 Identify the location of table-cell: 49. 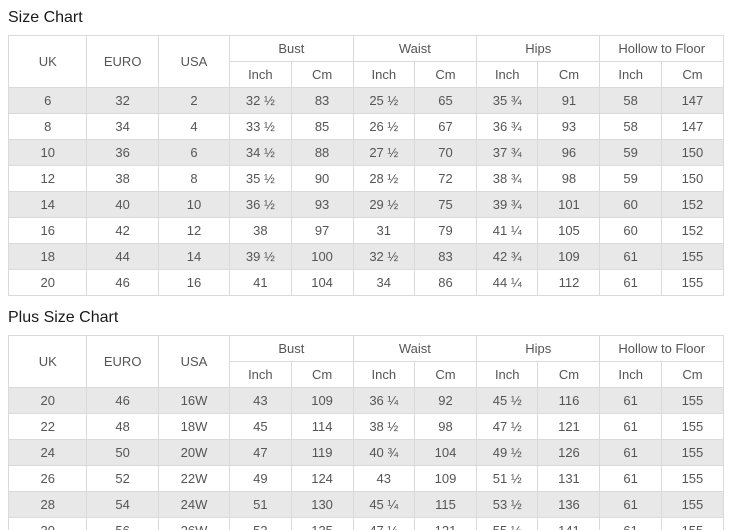
(260, 478).